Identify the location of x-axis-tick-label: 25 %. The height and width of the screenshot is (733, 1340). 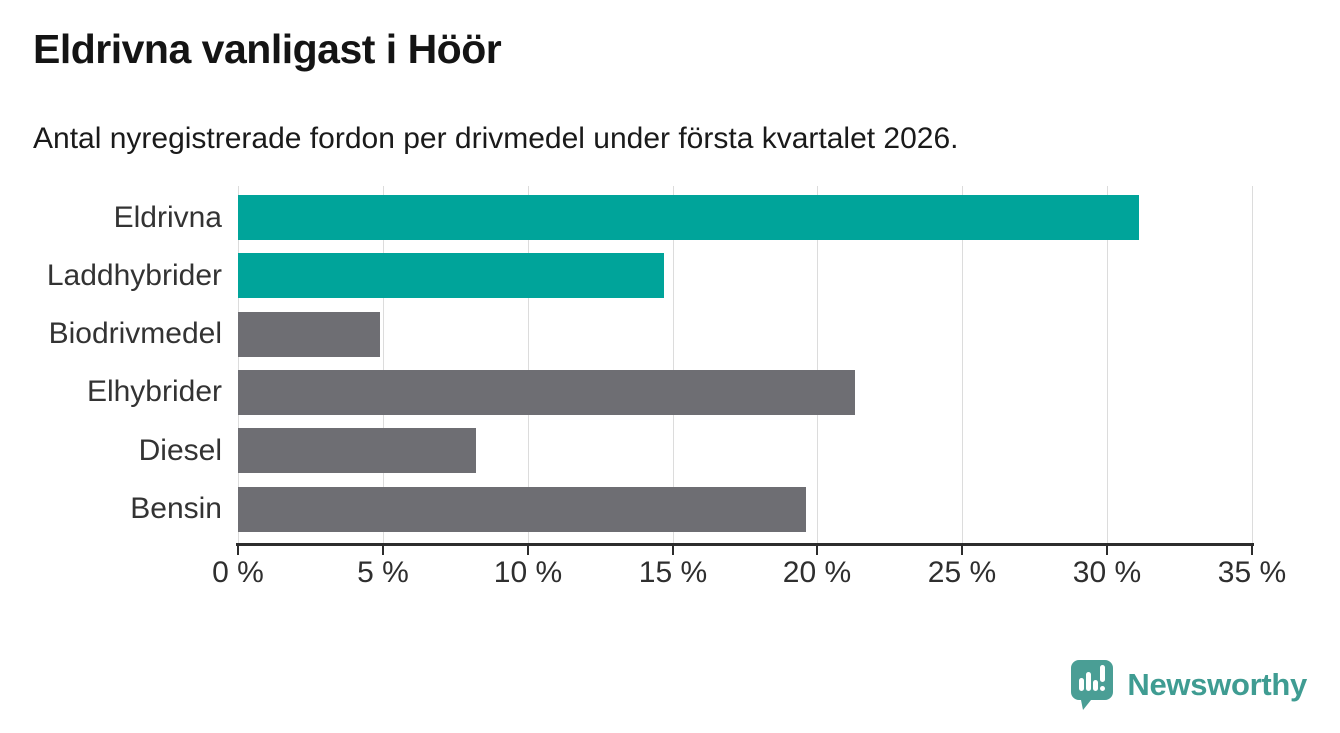
(962, 572).